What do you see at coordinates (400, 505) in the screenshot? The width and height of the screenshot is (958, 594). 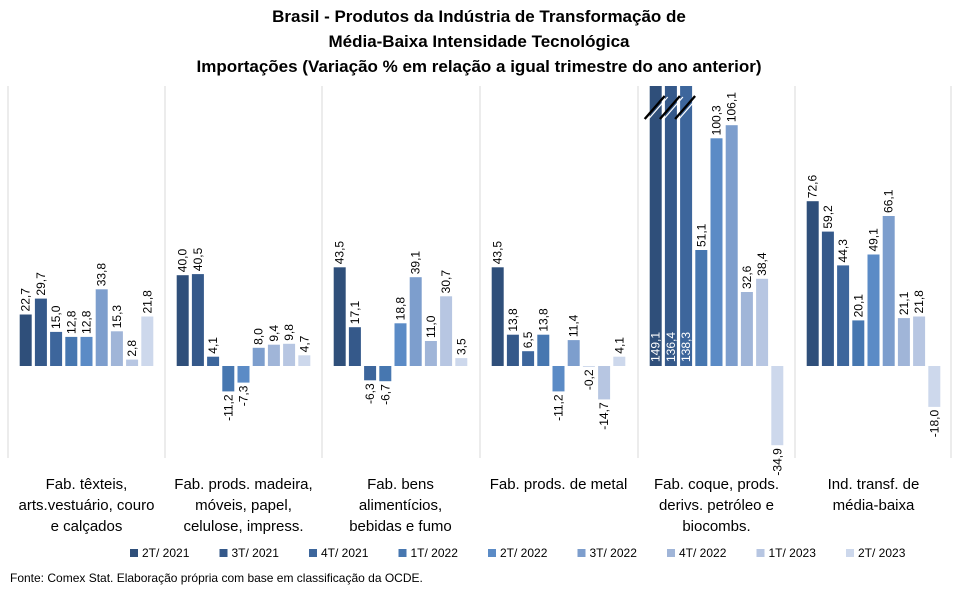 I see `category-label: alimentícios,` at bounding box center [400, 505].